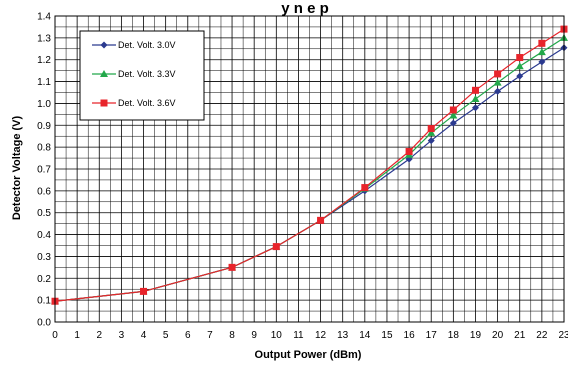 This screenshot has width=568, height=365. Describe the element at coordinates (188, 335) in the screenshot. I see `x-tick-label: 6` at that location.